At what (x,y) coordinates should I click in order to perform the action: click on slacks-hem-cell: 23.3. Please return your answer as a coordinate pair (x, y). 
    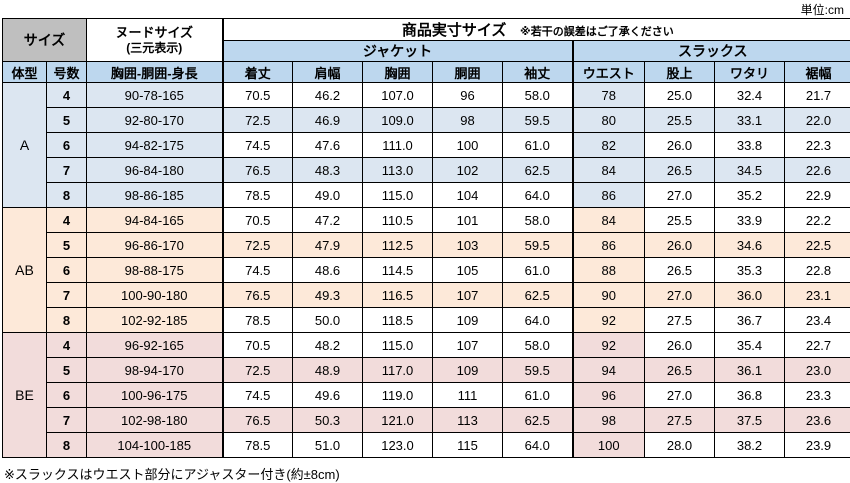
    Looking at the image, I should click on (816, 395).